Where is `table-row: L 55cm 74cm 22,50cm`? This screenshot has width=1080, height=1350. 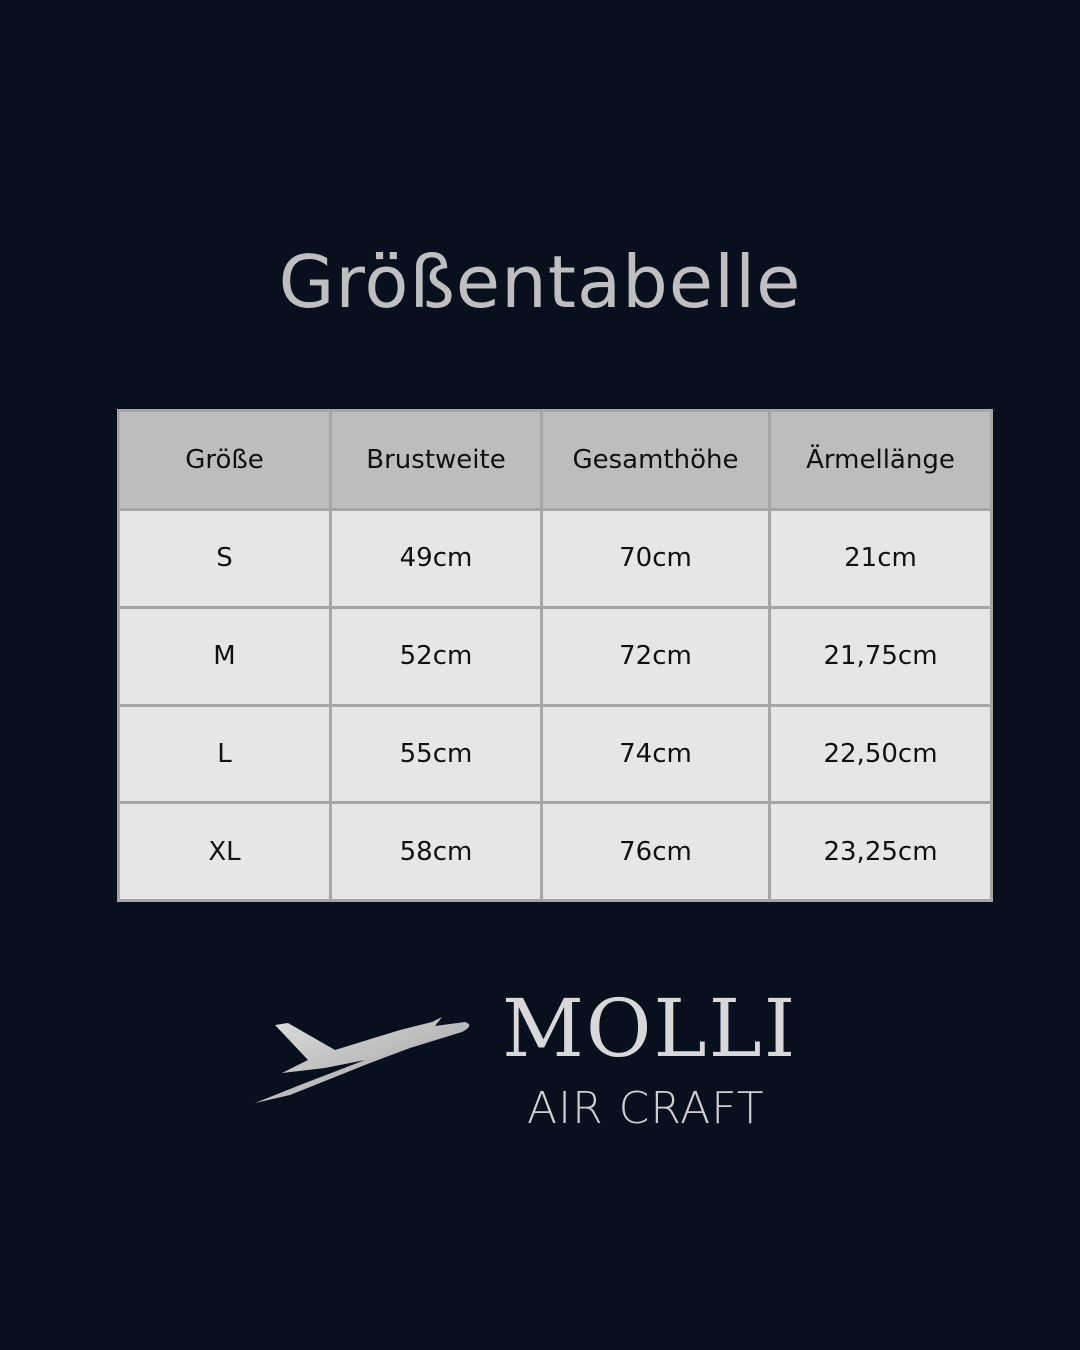 table-row: L 55cm 74cm 22,50cm is located at coordinates (555, 754).